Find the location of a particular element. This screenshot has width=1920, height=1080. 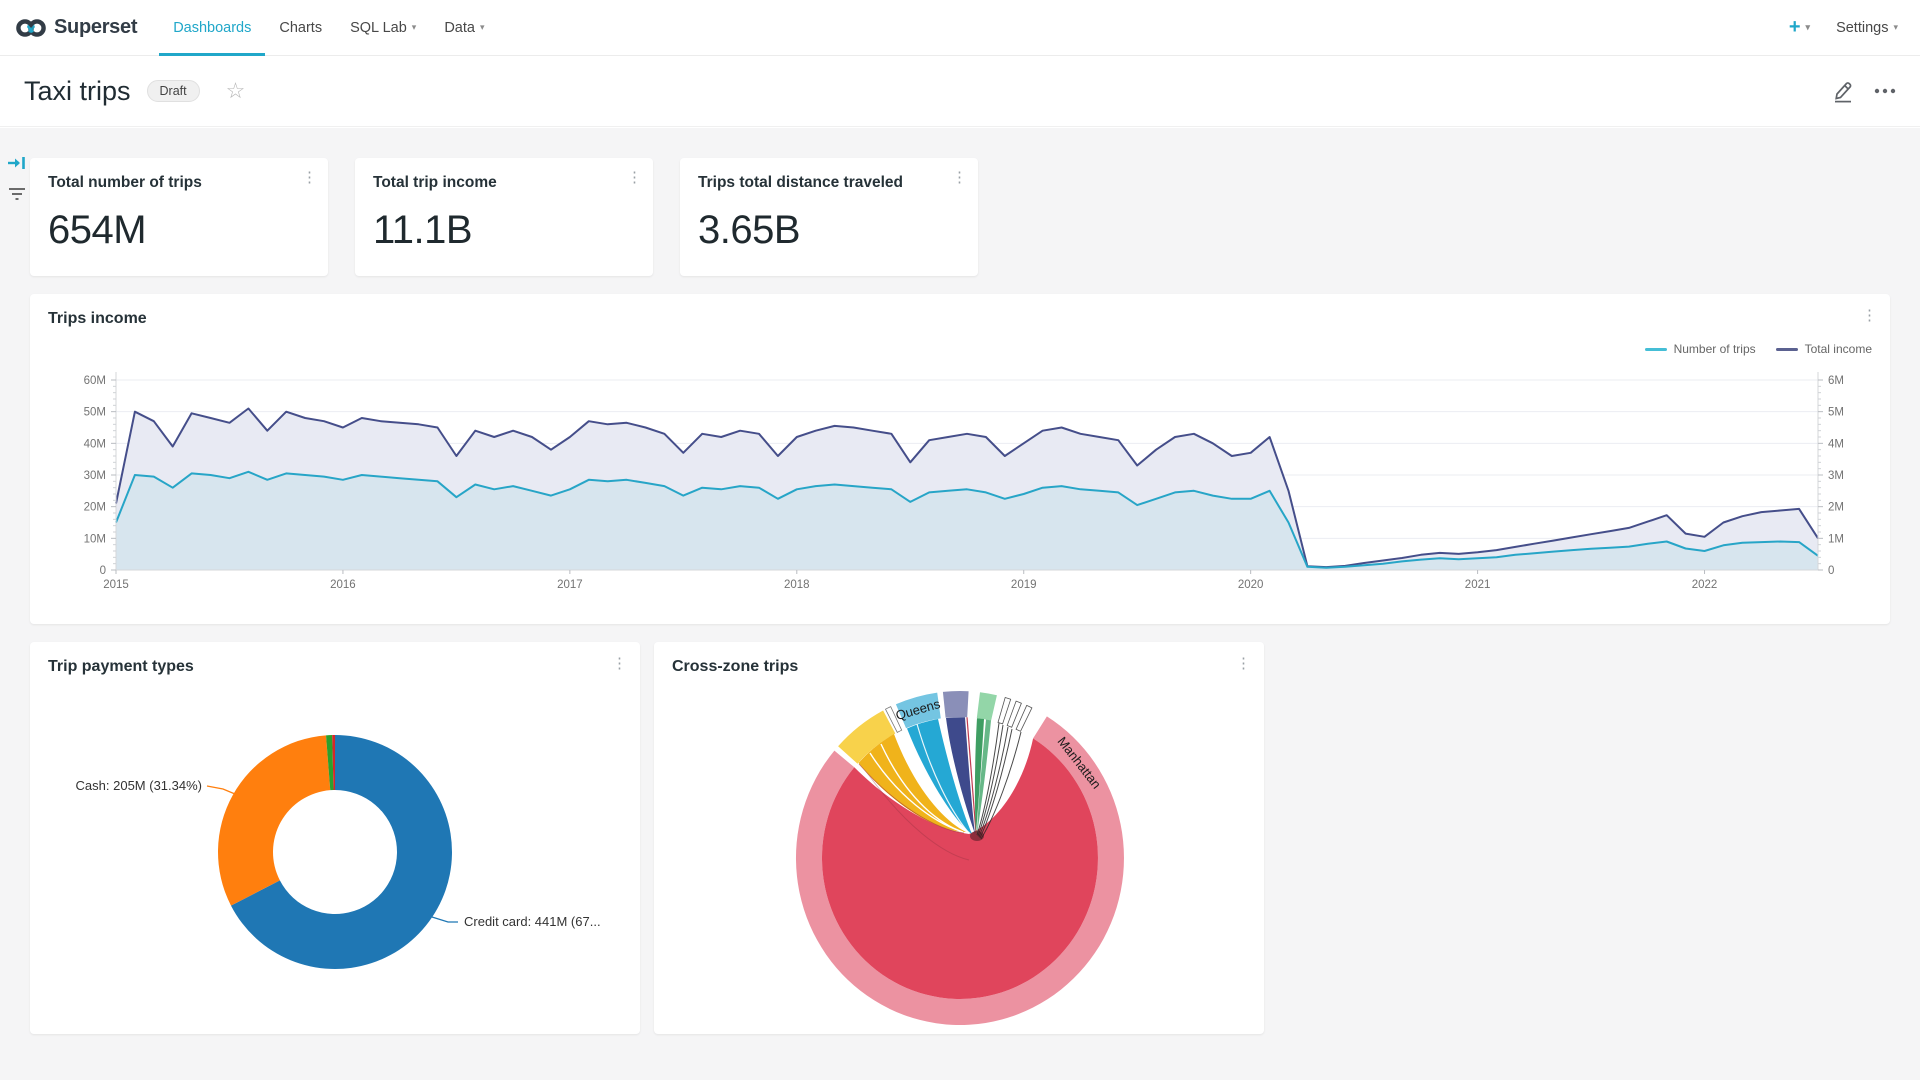

svg-text: 2019 is located at coordinates (1024, 585).